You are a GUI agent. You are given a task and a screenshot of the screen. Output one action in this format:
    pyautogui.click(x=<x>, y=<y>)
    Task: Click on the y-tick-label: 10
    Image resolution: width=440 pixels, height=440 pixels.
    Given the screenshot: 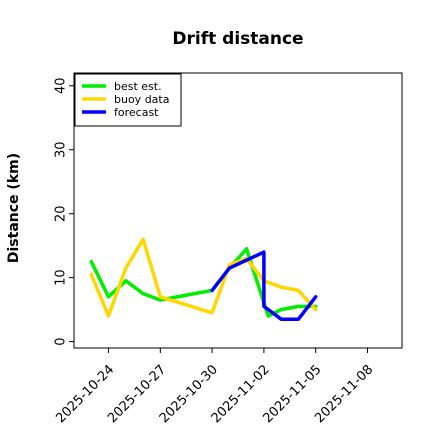 What is the action you would take?
    pyautogui.click(x=61, y=277)
    